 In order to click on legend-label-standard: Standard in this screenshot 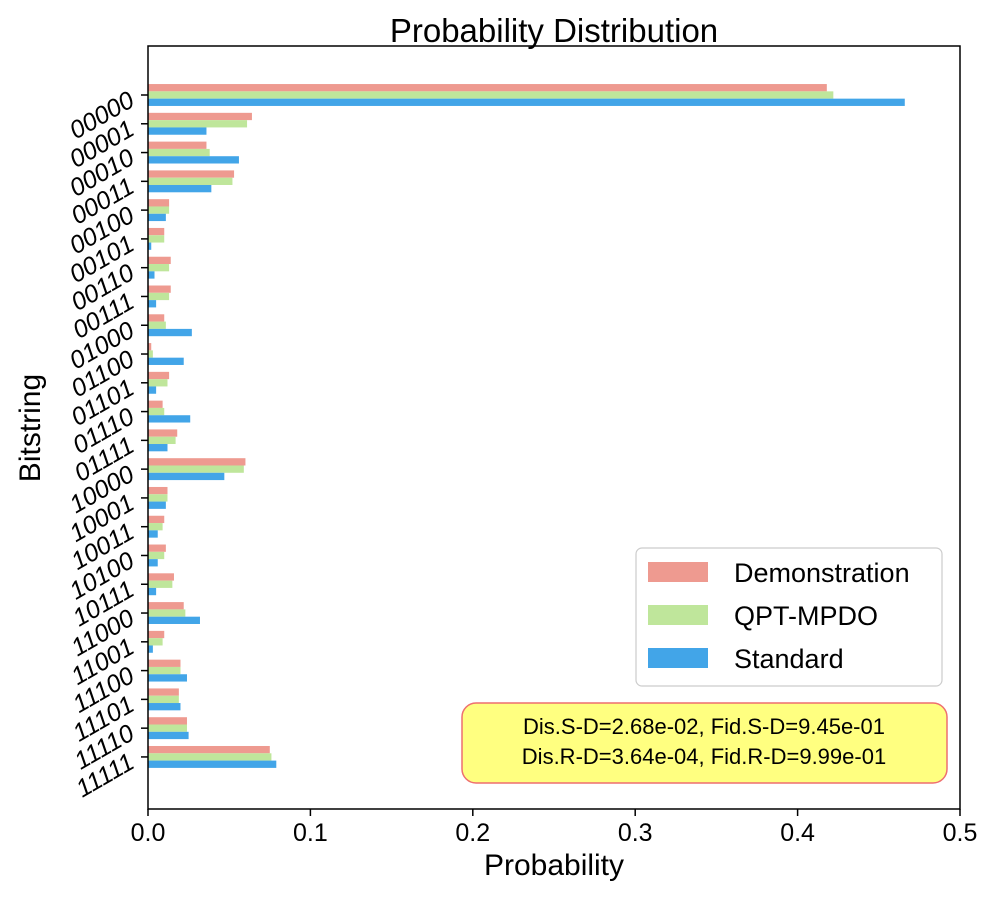, I will do `click(789, 659)`.